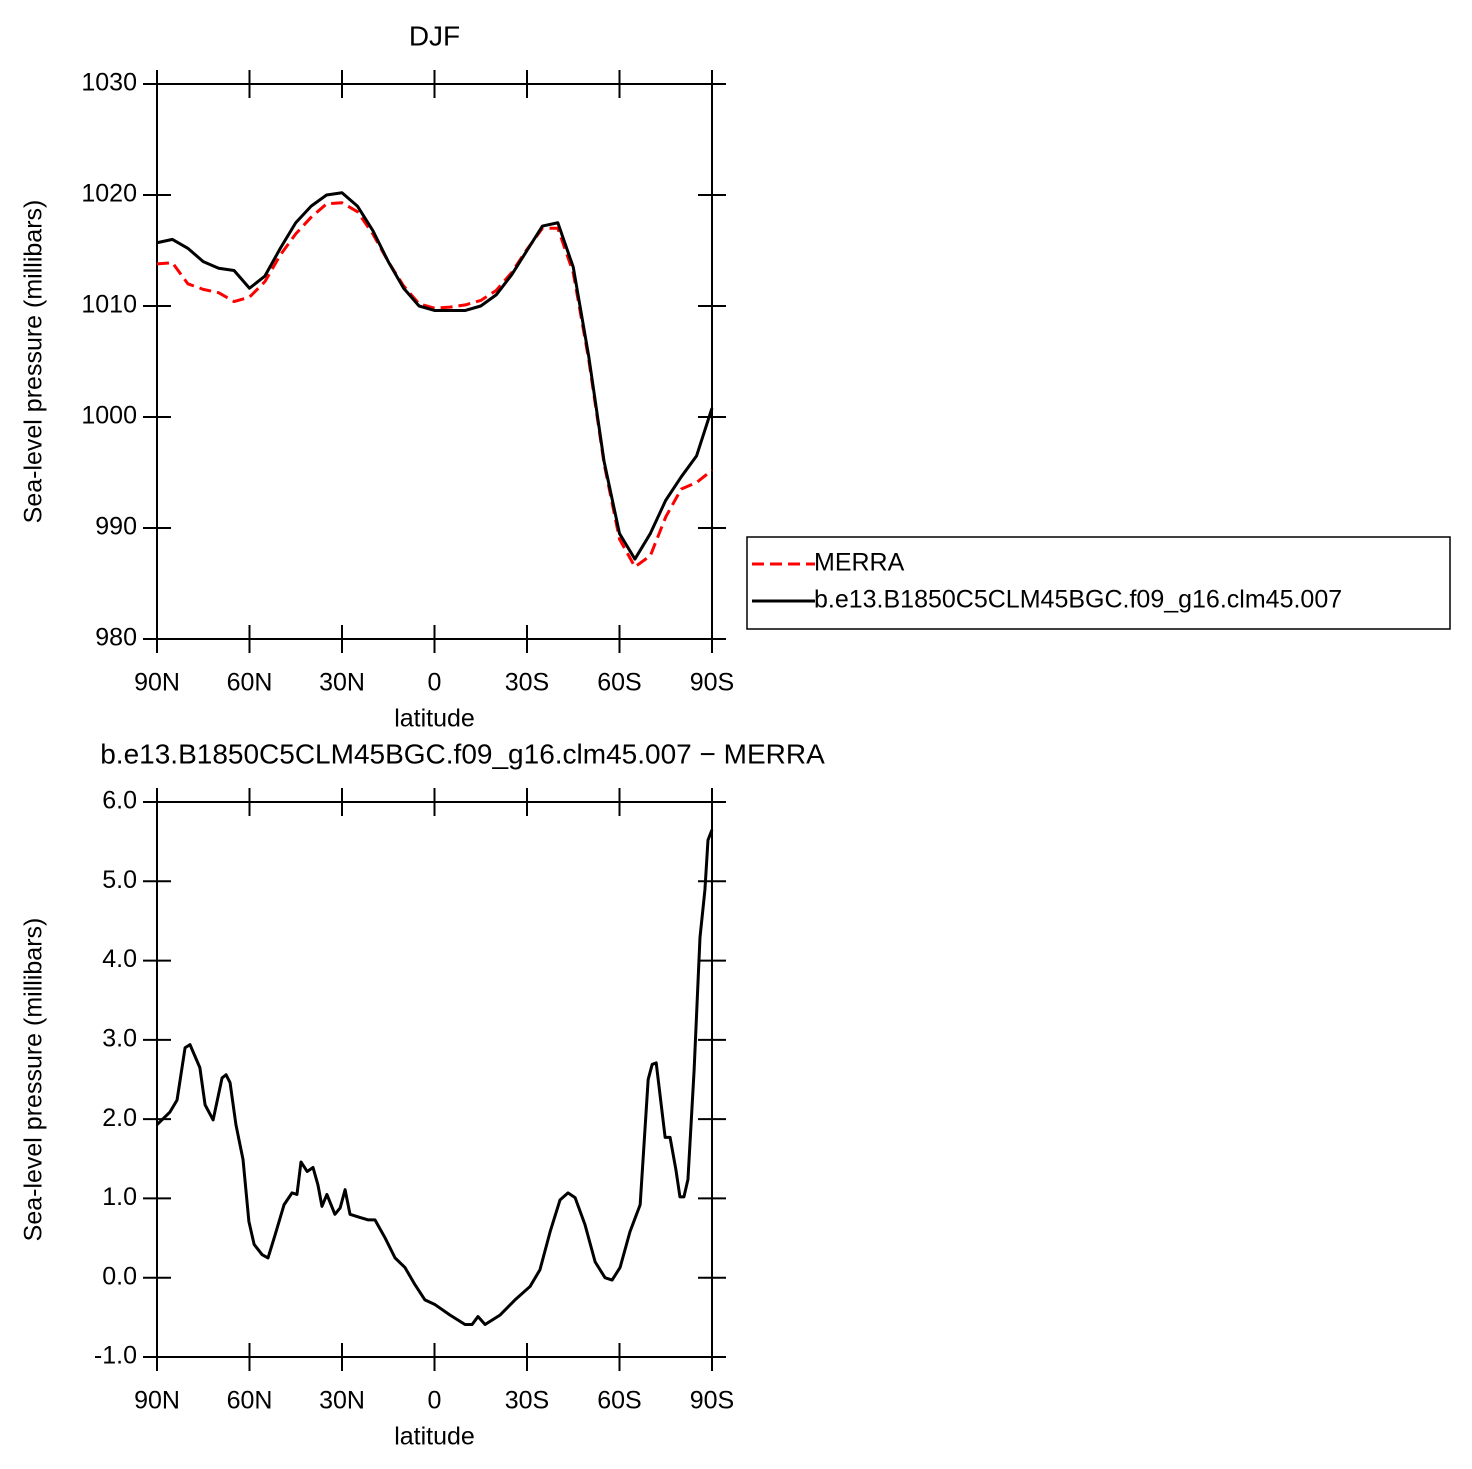 This screenshot has width=1472, height=1469. I want to click on y-tick-label: 1010, so click(109, 305).